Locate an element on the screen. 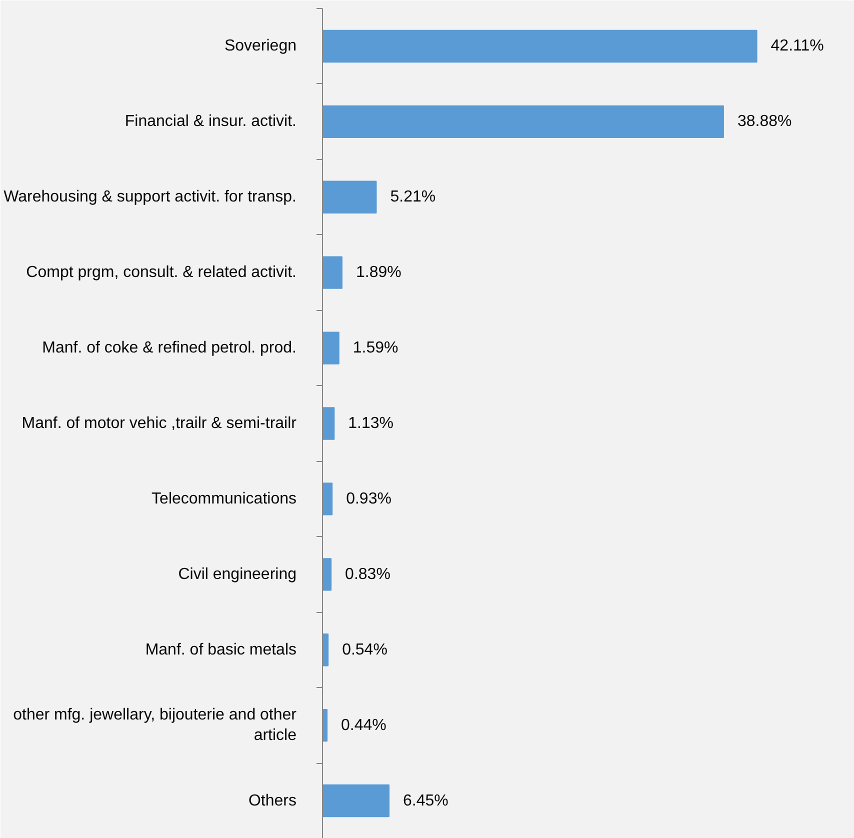 The width and height of the screenshot is (854, 838). data-label: 38.88% is located at coordinates (764, 121).